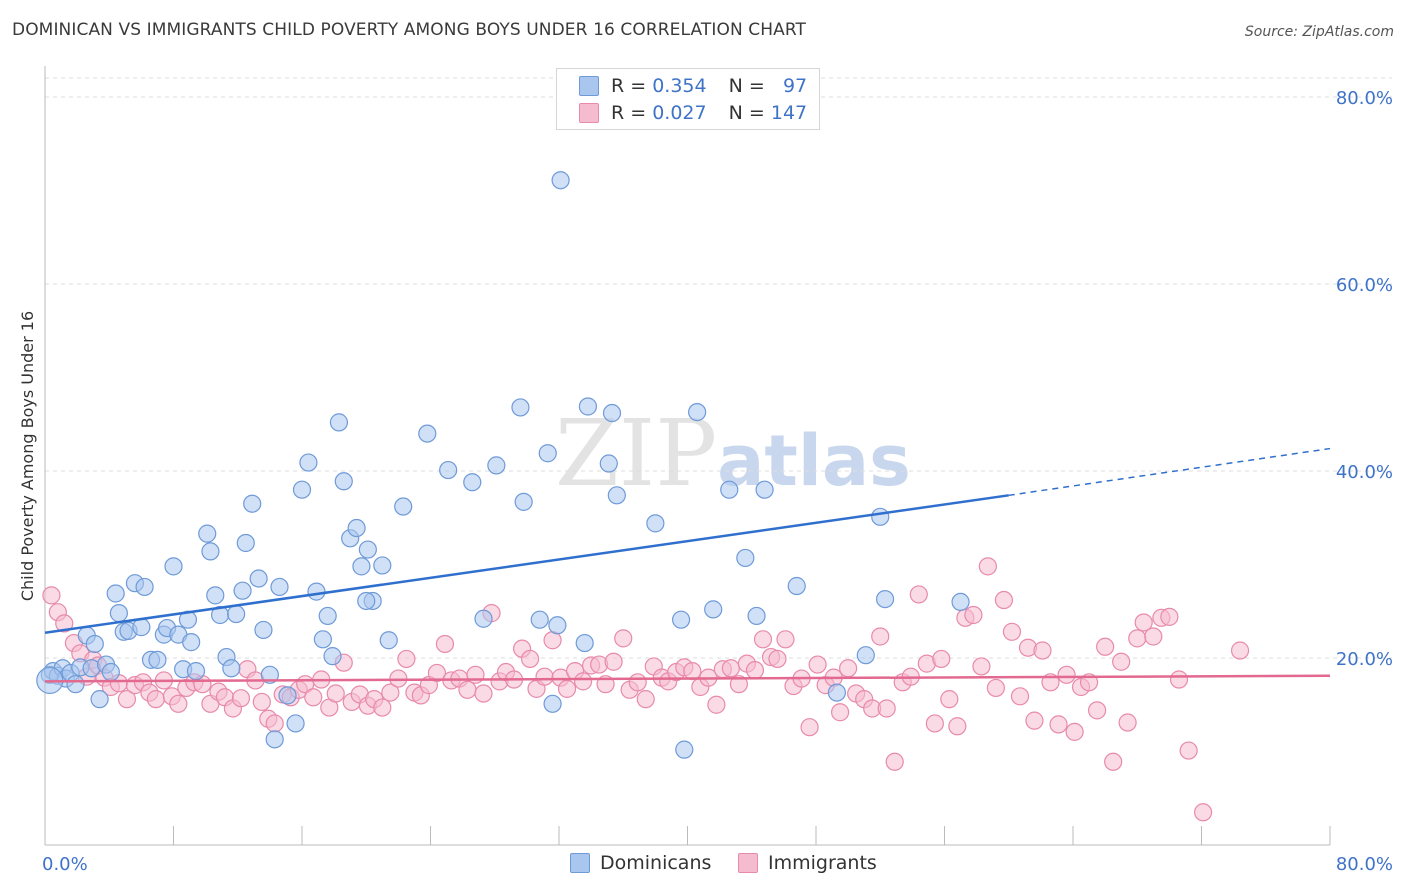 The width and height of the screenshot is (1406, 892). What do you see at coordinates (589, 86) in the screenshot?
I see `legend-swatch-dominicans` at bounding box center [589, 86].